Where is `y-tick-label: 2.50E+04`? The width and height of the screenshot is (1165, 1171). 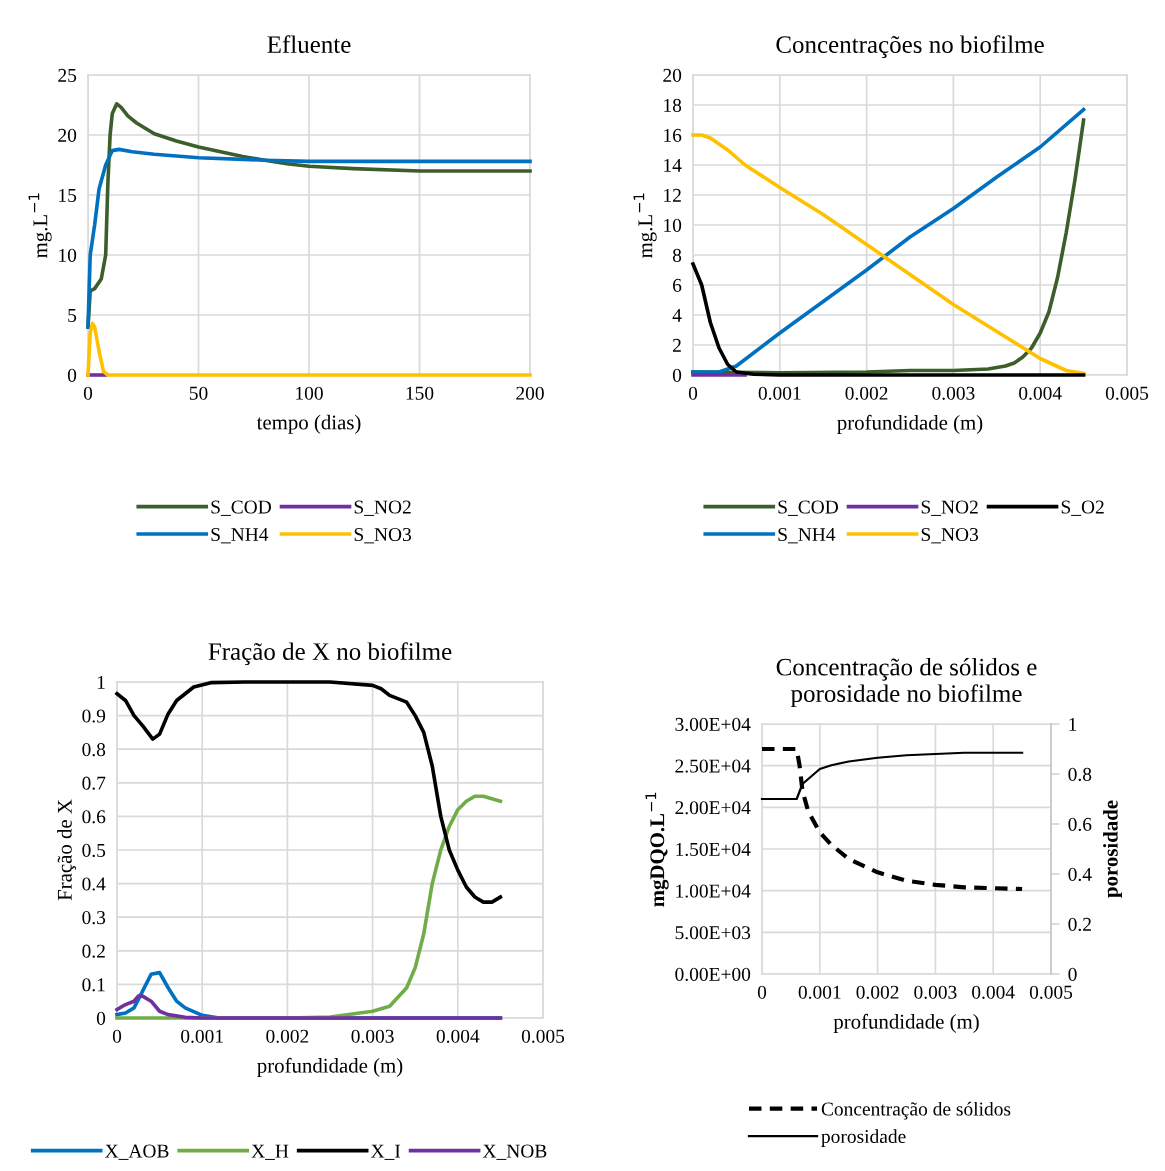 y-tick-label: 2.50E+04 is located at coordinates (713, 766).